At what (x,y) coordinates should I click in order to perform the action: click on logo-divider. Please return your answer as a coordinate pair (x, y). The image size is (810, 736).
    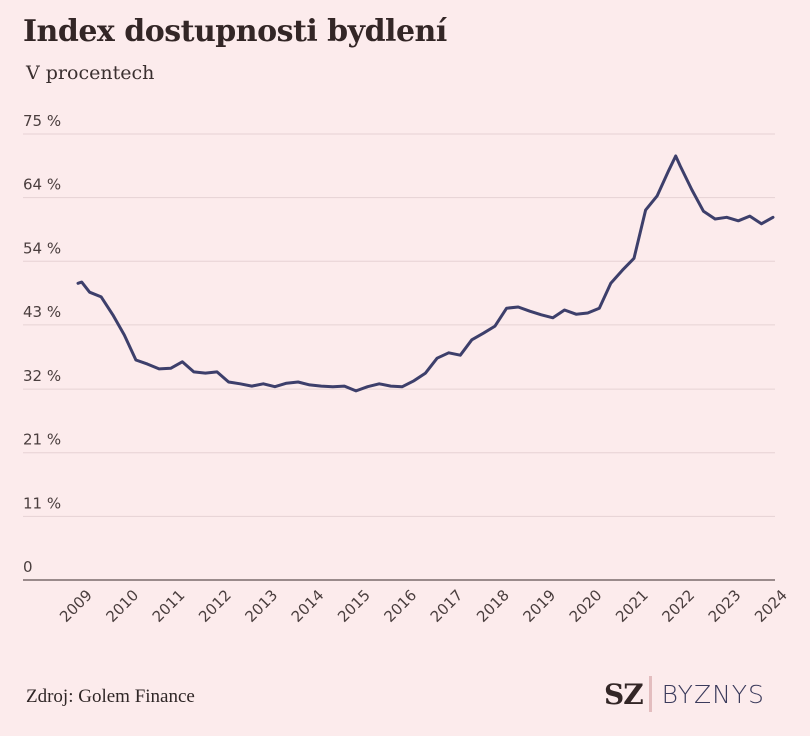
    Looking at the image, I should click on (650, 694).